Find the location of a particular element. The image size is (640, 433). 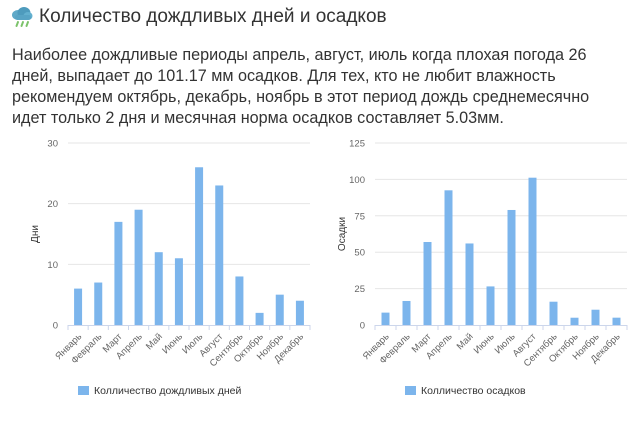

chart1-legend-swatch is located at coordinates (83, 390).